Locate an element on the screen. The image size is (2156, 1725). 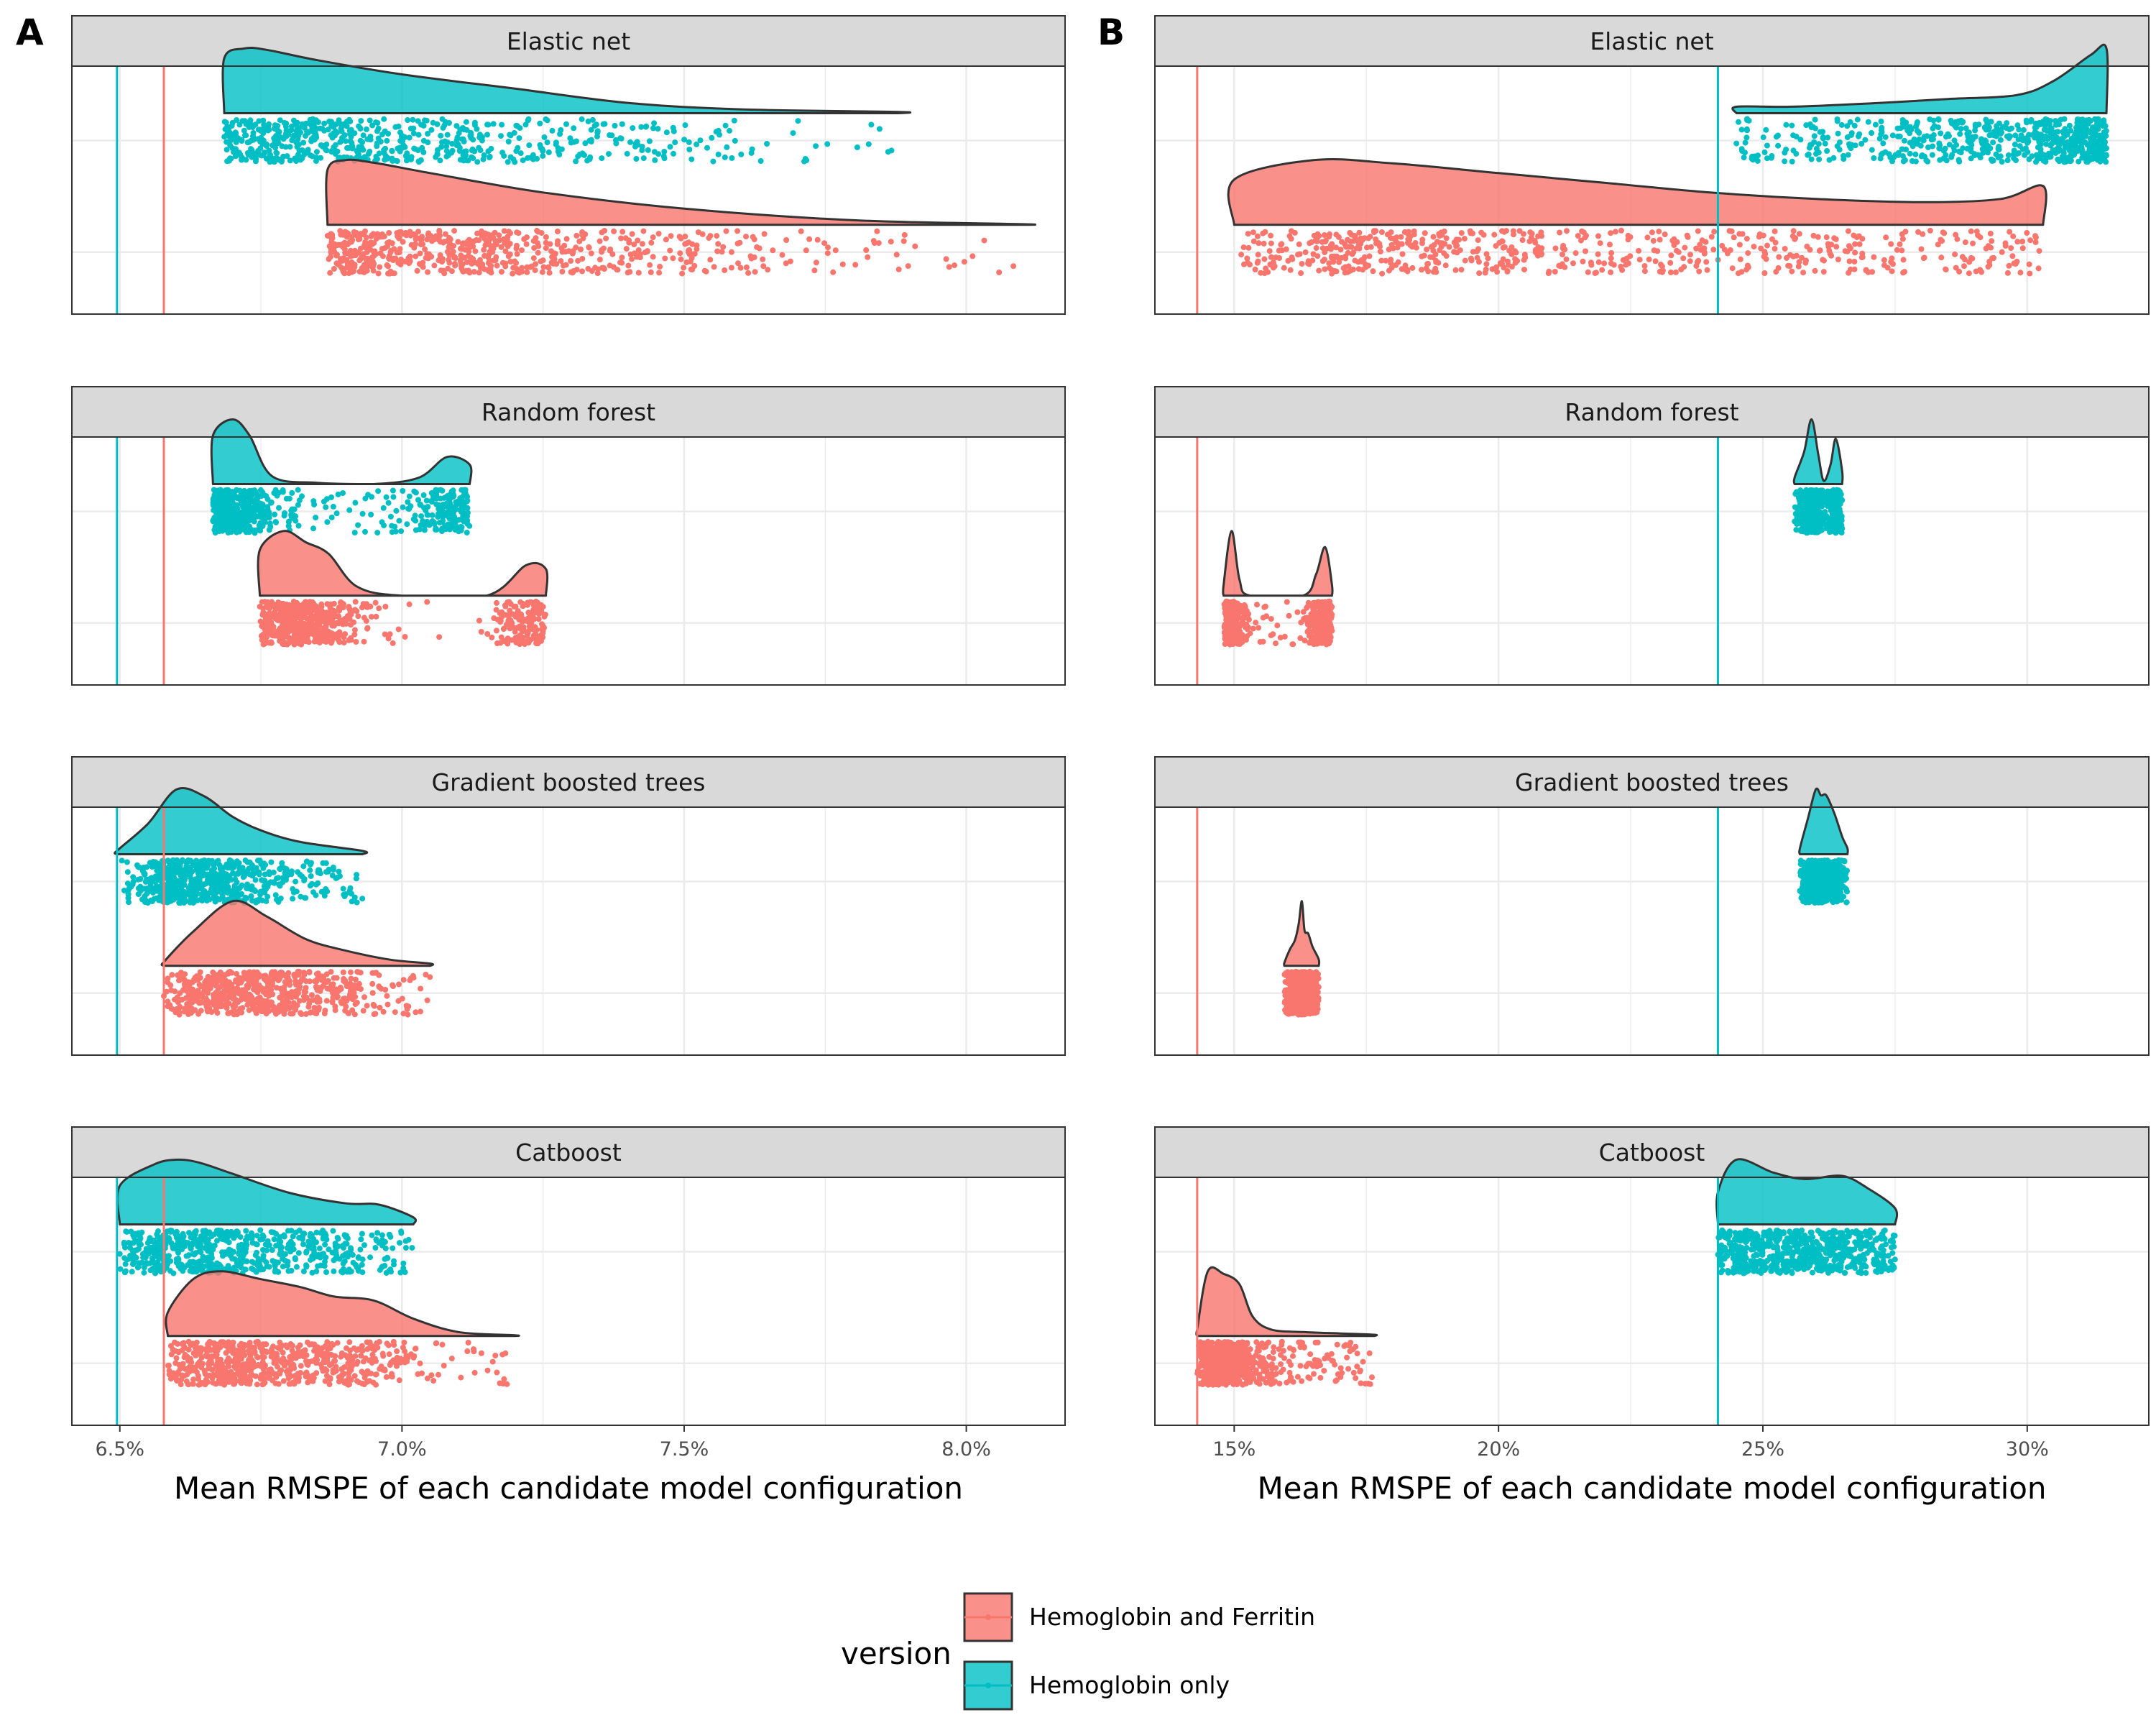
density-cloud is located at coordinates (566, 80).